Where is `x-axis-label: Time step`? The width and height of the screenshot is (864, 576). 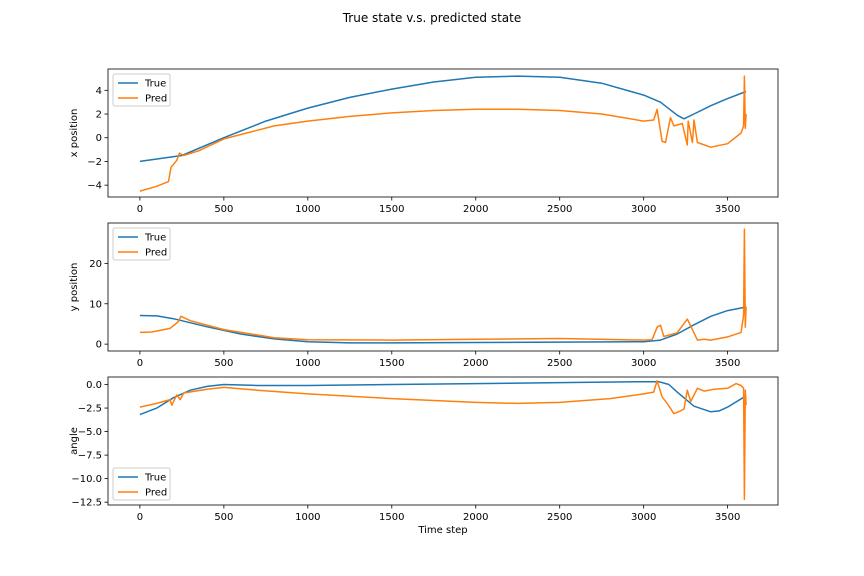 x-axis-label: Time step is located at coordinates (442, 530).